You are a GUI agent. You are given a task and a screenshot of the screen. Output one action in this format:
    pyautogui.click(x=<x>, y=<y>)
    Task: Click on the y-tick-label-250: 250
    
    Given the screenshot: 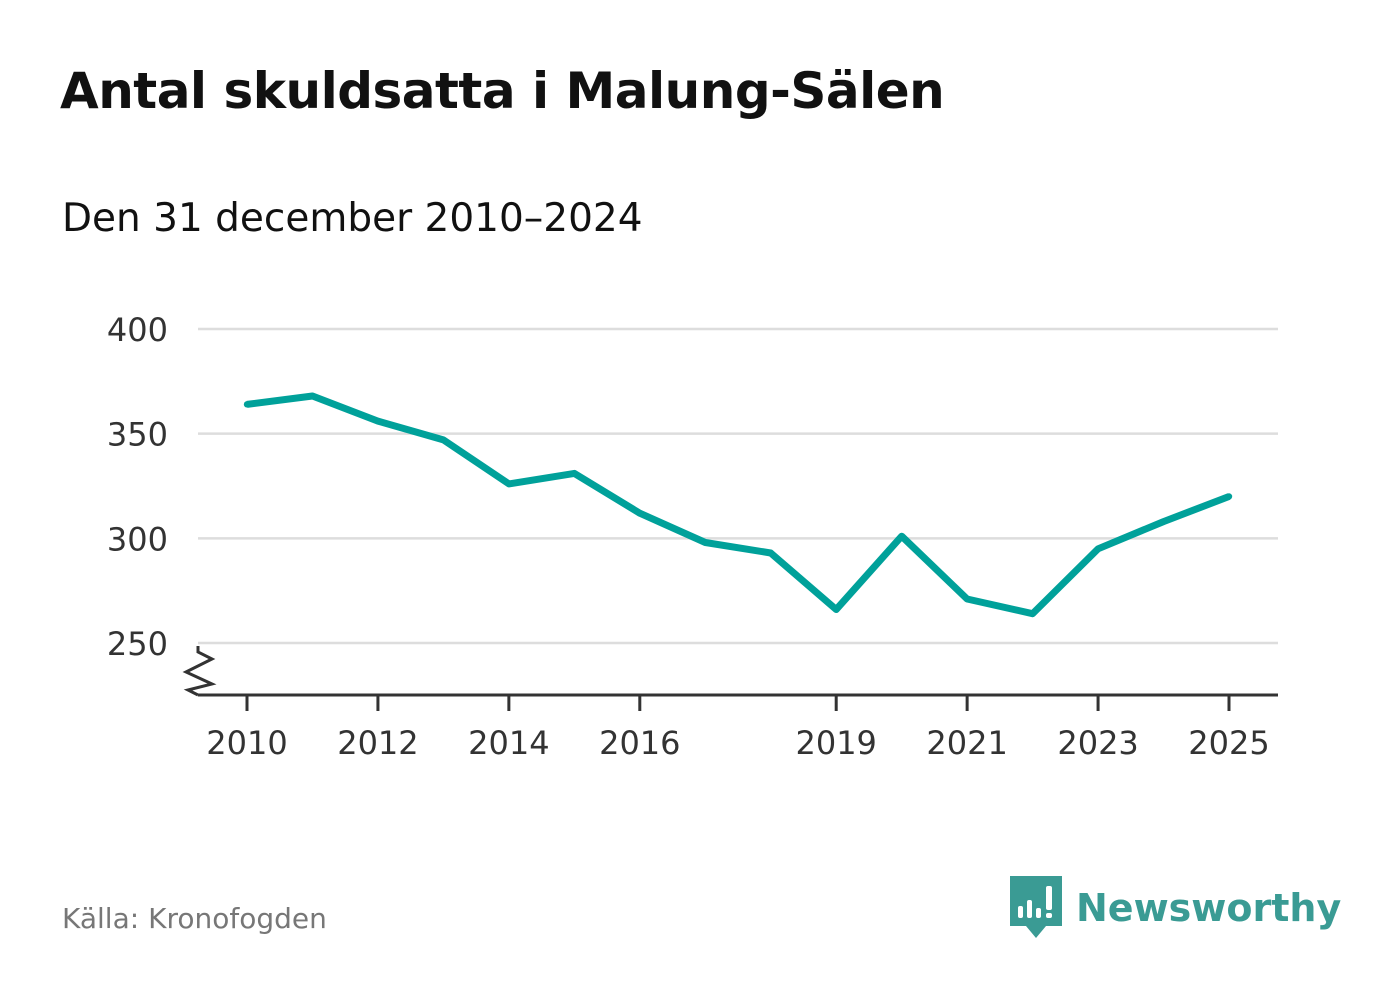 What is the action you would take?
    pyautogui.click(x=137, y=644)
    